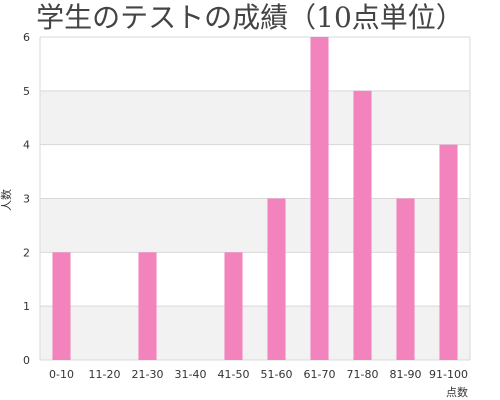  I want to click on x-axis-label: 点数, so click(457, 392).